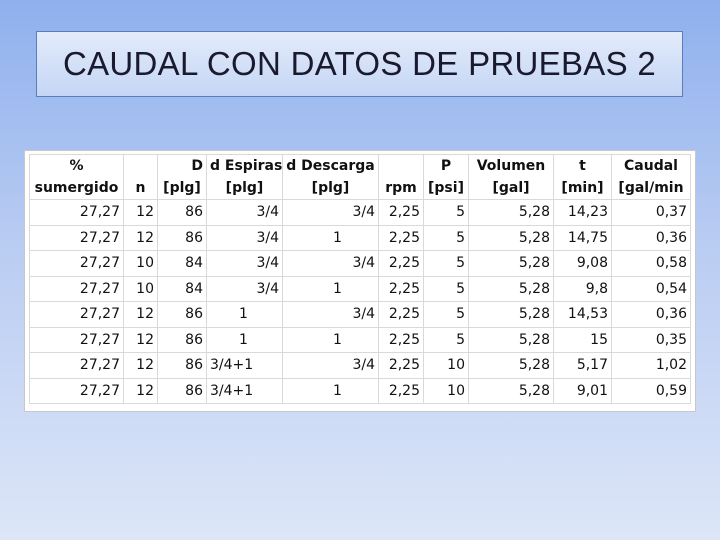 The height and width of the screenshot is (540, 720). Describe the element at coordinates (359, 64) in the screenshot. I see `title-box: CAUDAL CON DATOS DE PRUEBAS 2` at that location.